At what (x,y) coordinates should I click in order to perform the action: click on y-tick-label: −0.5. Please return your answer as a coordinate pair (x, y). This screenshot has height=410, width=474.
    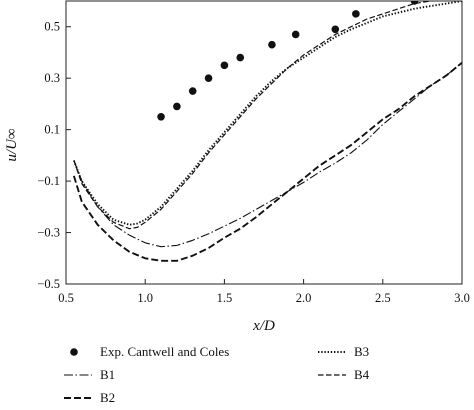
    Looking at the image, I should click on (48, 284).